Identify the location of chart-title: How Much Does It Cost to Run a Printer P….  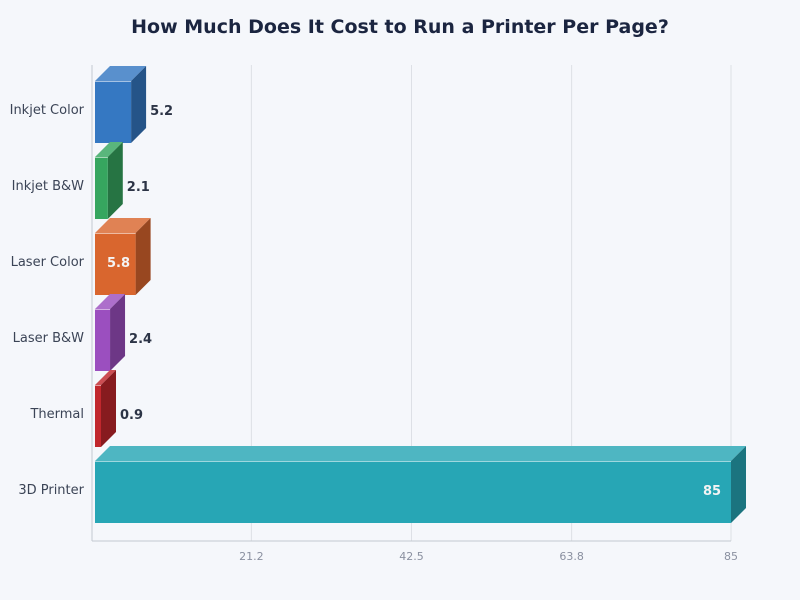
(400, 27).